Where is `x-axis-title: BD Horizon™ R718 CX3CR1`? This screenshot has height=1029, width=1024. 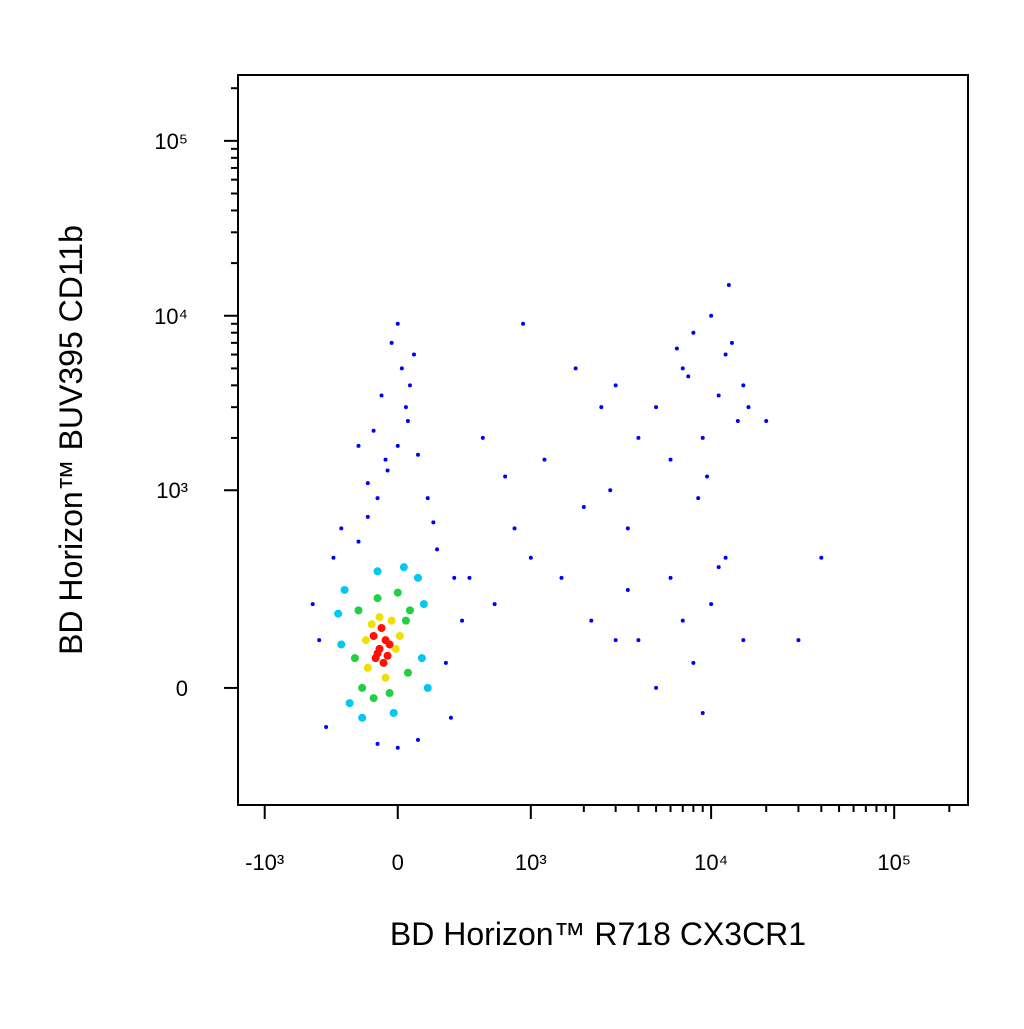 x-axis-title: BD Horizon™ R718 CX3CR1 is located at coordinates (598, 934).